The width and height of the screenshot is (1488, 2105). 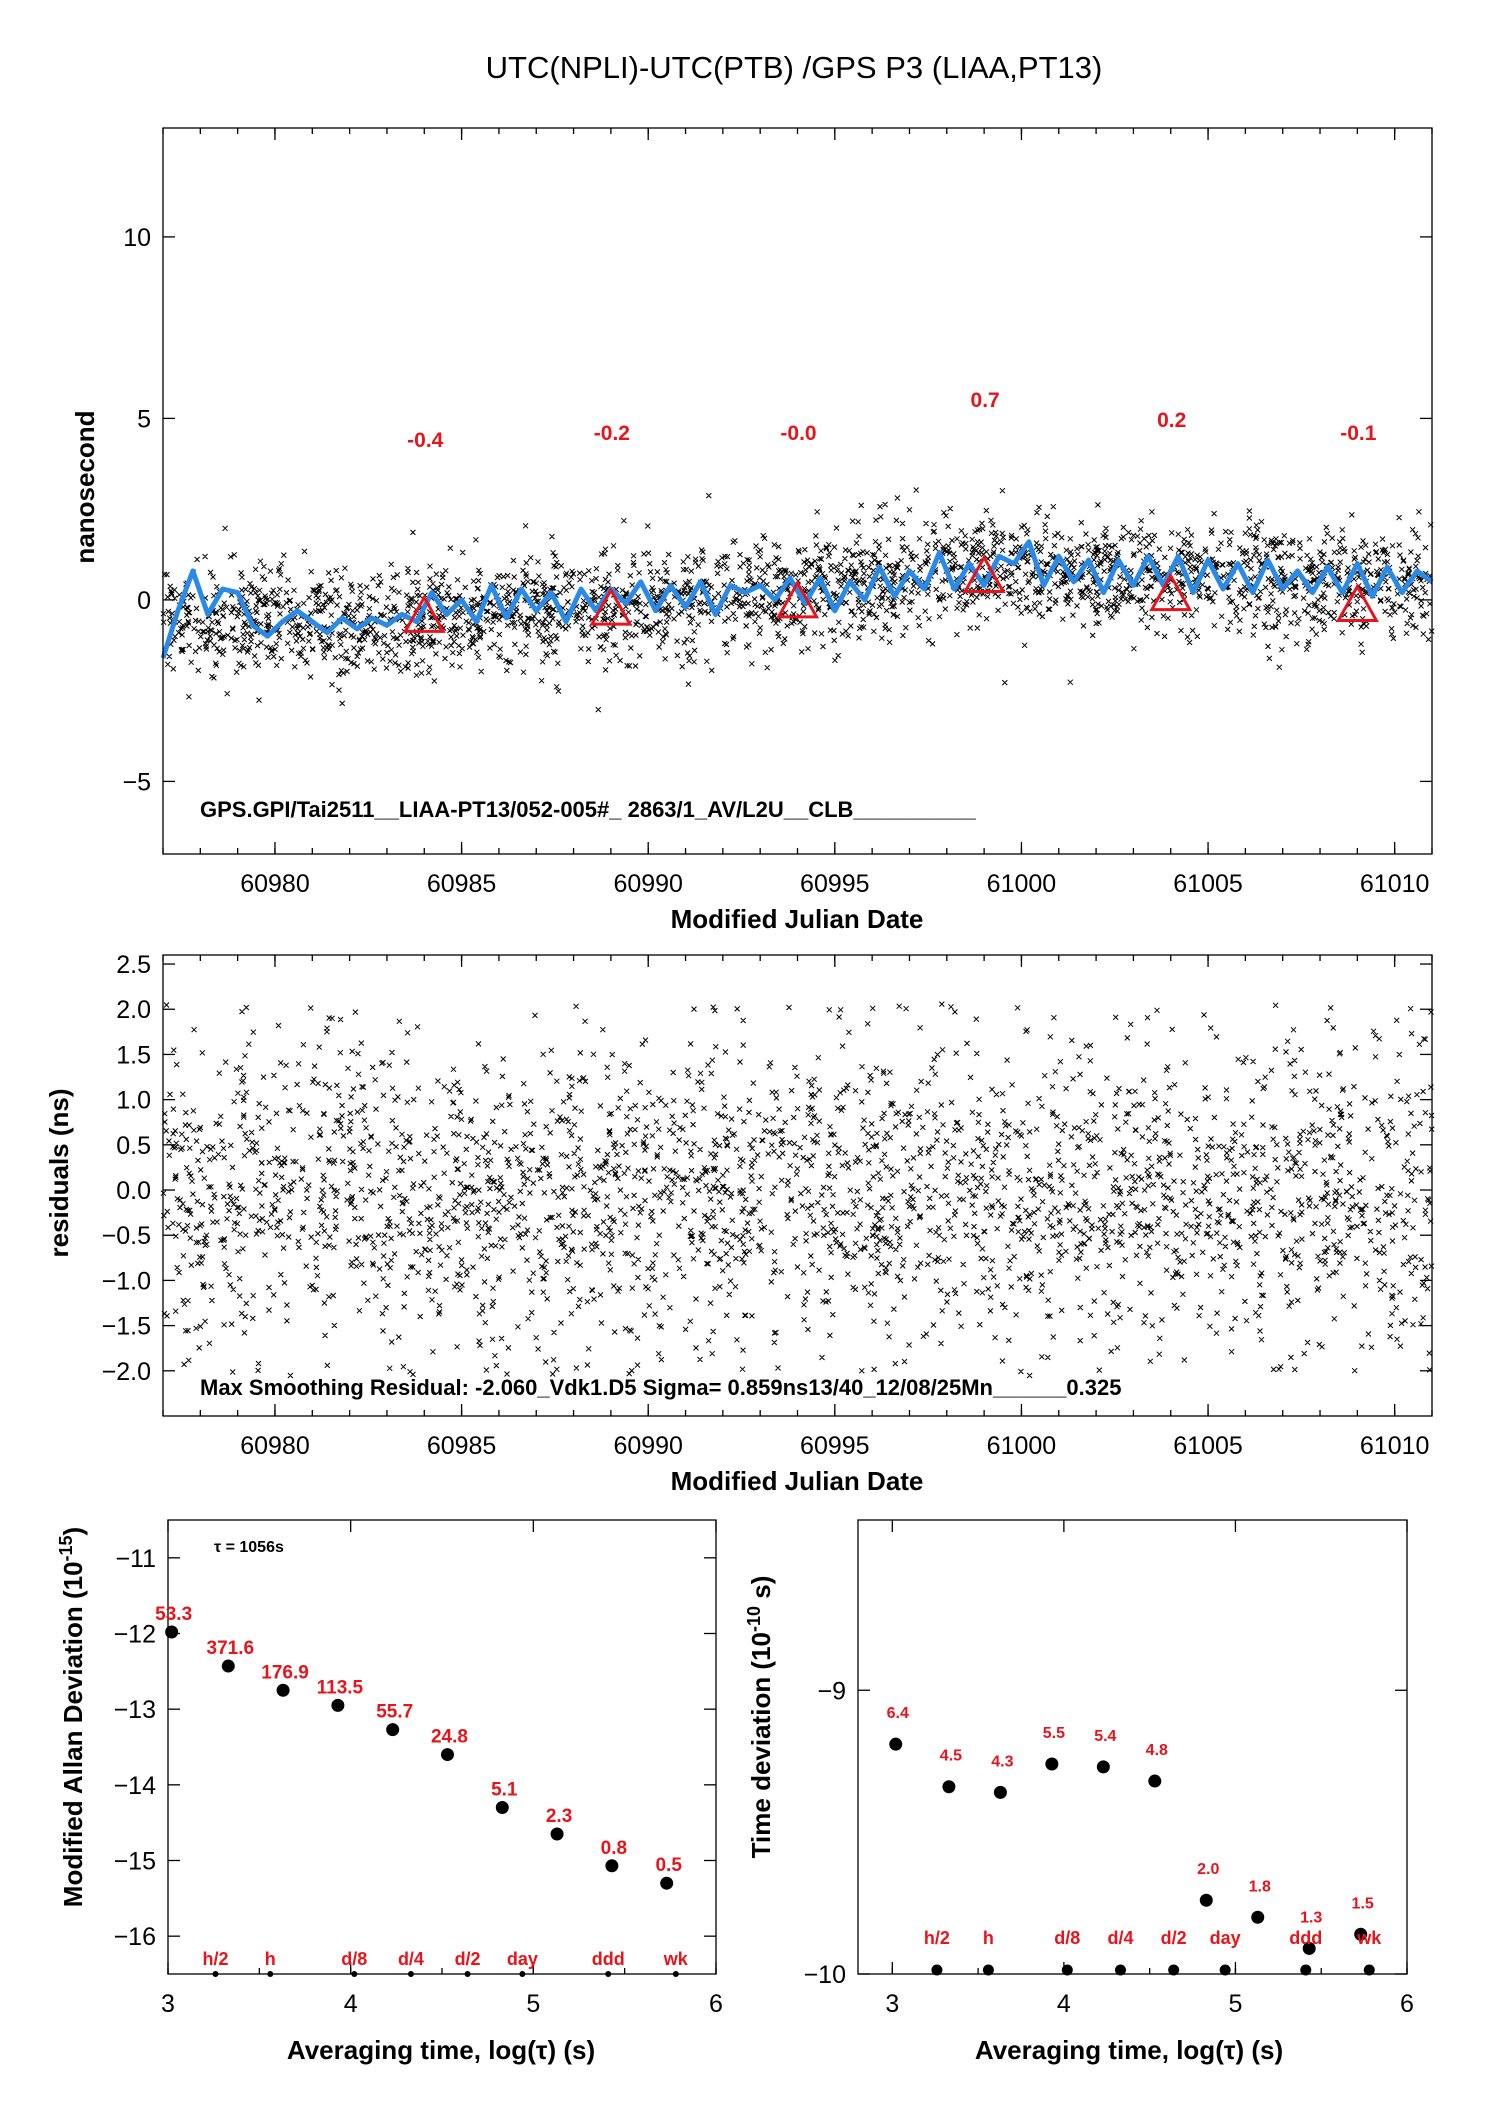 What do you see at coordinates (126, 1281) in the screenshot?
I see `y-tick-label: −1.0` at bounding box center [126, 1281].